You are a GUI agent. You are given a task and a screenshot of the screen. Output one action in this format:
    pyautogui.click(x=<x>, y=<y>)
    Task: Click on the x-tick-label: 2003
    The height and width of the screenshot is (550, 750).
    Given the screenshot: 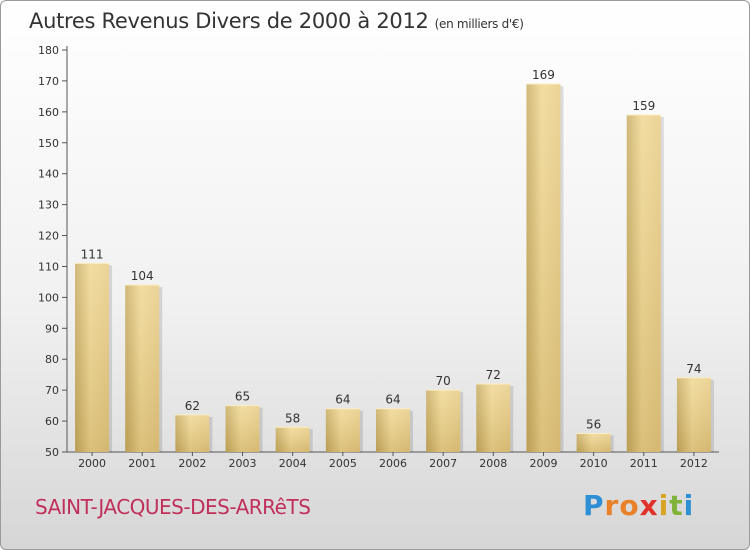 What is the action you would take?
    pyautogui.click(x=243, y=463)
    